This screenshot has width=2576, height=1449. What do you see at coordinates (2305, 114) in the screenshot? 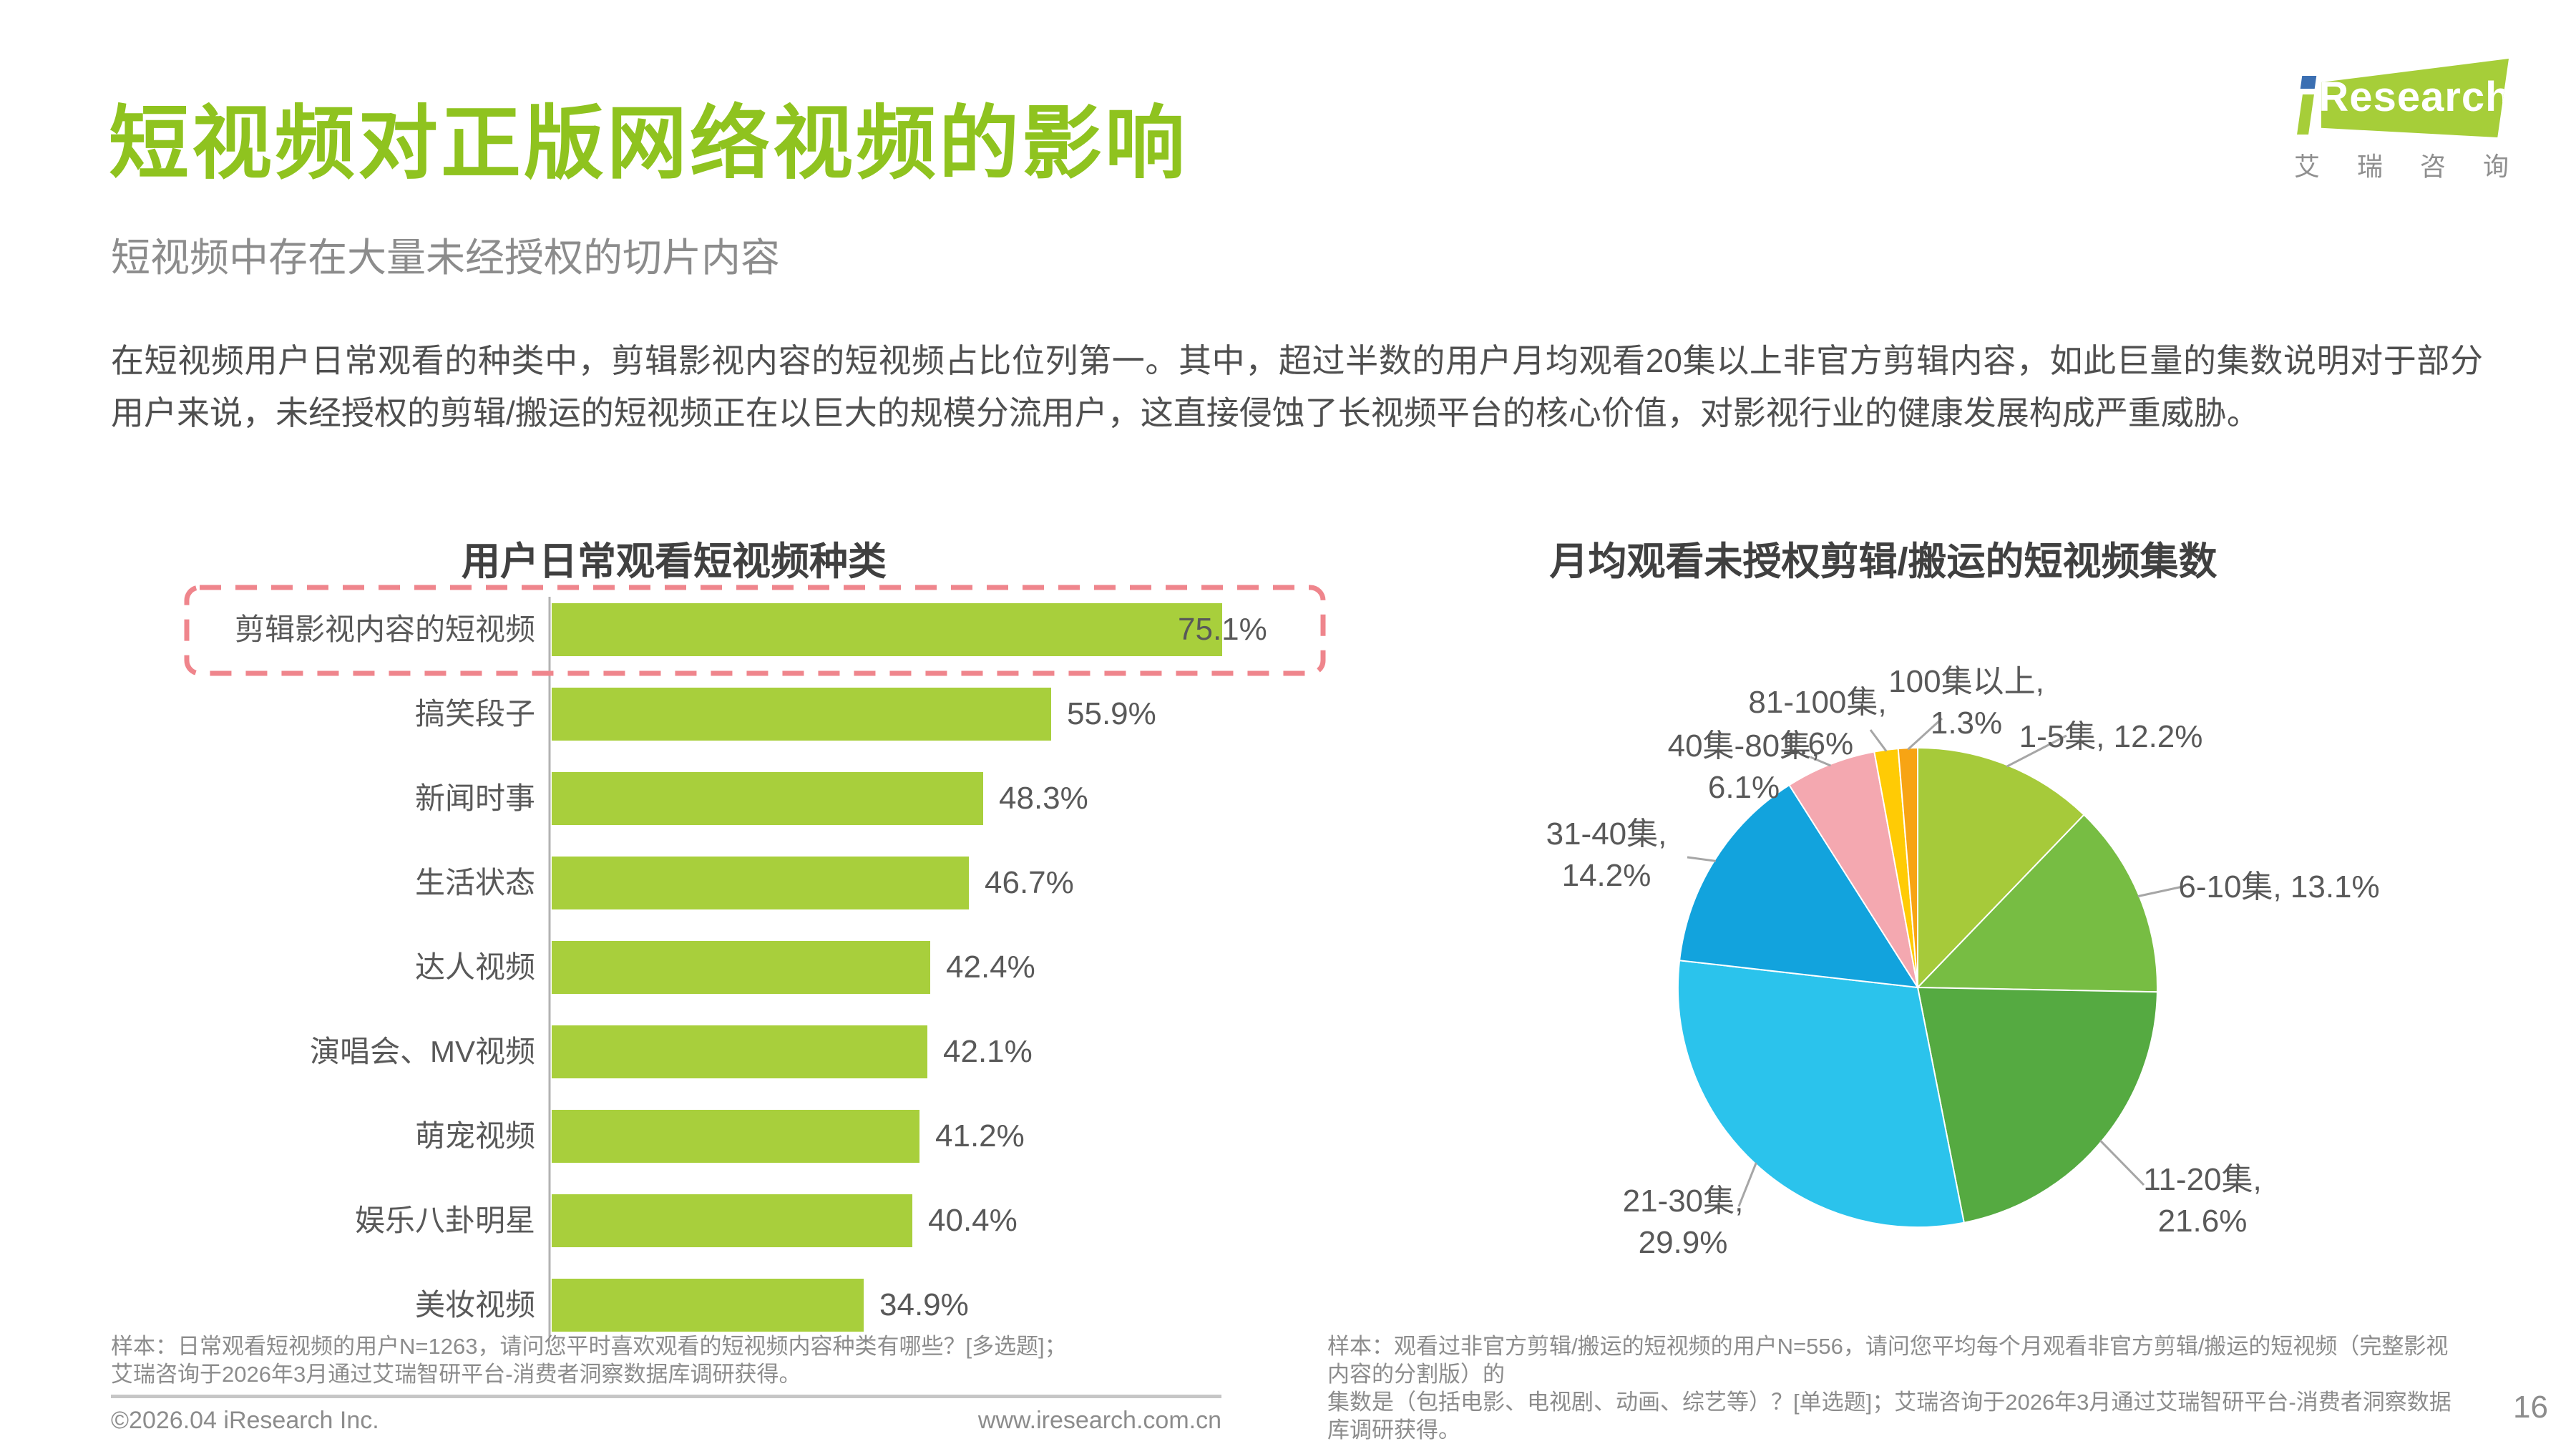
I see `logo-i-stem-icon` at bounding box center [2305, 114].